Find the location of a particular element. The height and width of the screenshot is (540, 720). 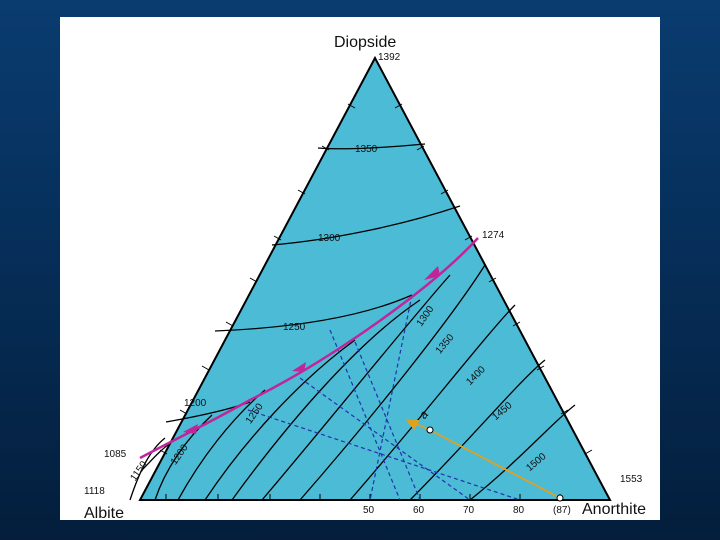

base-tick-label: 80 is located at coordinates (519, 510).